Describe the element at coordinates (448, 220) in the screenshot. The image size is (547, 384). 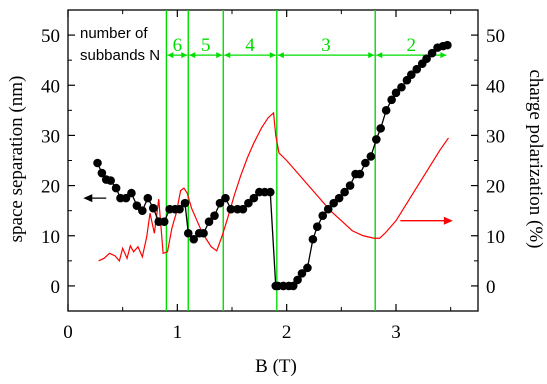
I see `right-axis-indicator-arrowhead` at that location.